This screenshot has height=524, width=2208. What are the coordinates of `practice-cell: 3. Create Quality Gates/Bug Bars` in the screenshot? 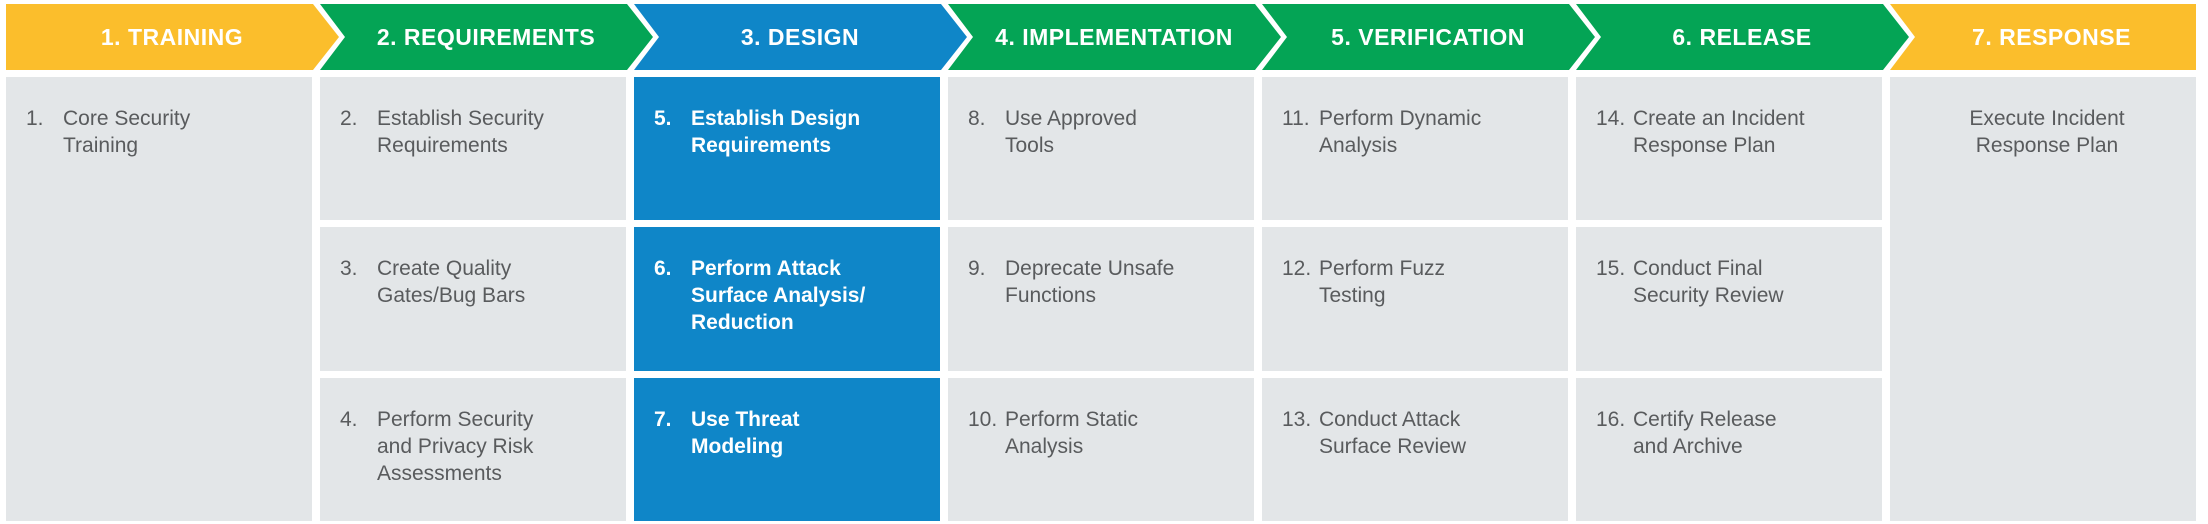 It's located at (473, 299).